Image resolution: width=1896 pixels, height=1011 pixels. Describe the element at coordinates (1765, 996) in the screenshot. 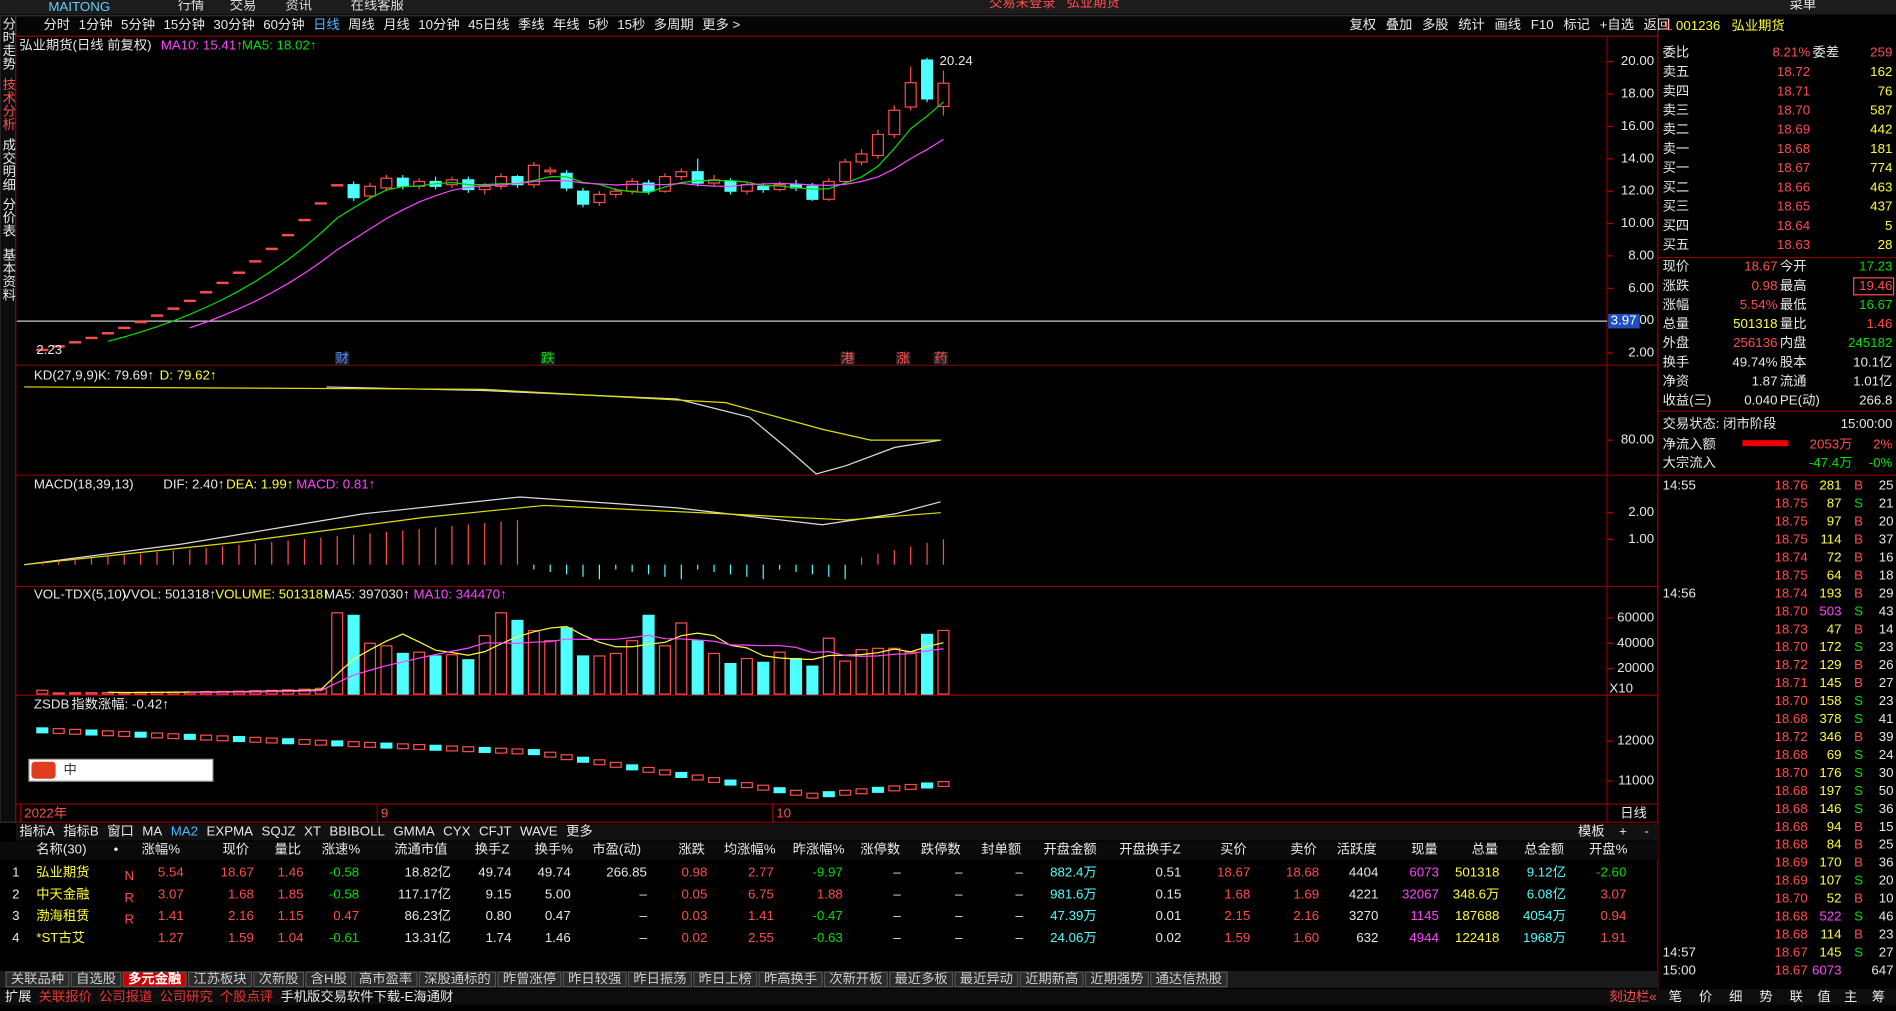

I see `status-tab: 势` at that location.